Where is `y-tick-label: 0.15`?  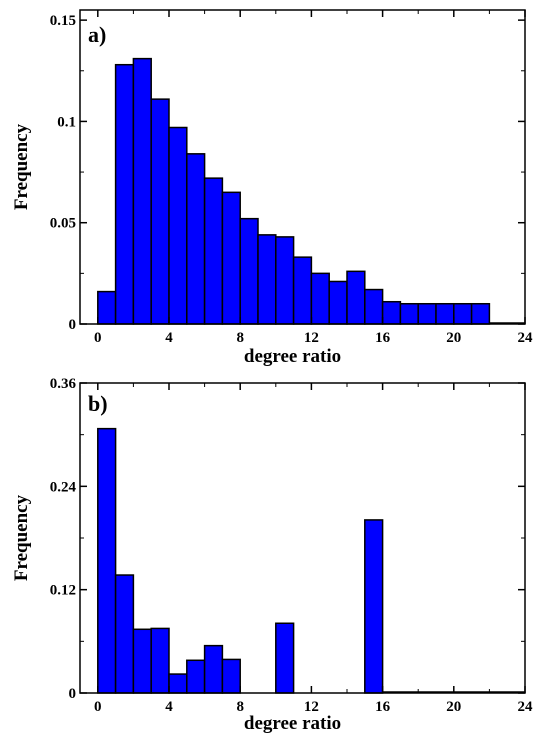
y-tick-label: 0.15 is located at coordinates (63, 21).